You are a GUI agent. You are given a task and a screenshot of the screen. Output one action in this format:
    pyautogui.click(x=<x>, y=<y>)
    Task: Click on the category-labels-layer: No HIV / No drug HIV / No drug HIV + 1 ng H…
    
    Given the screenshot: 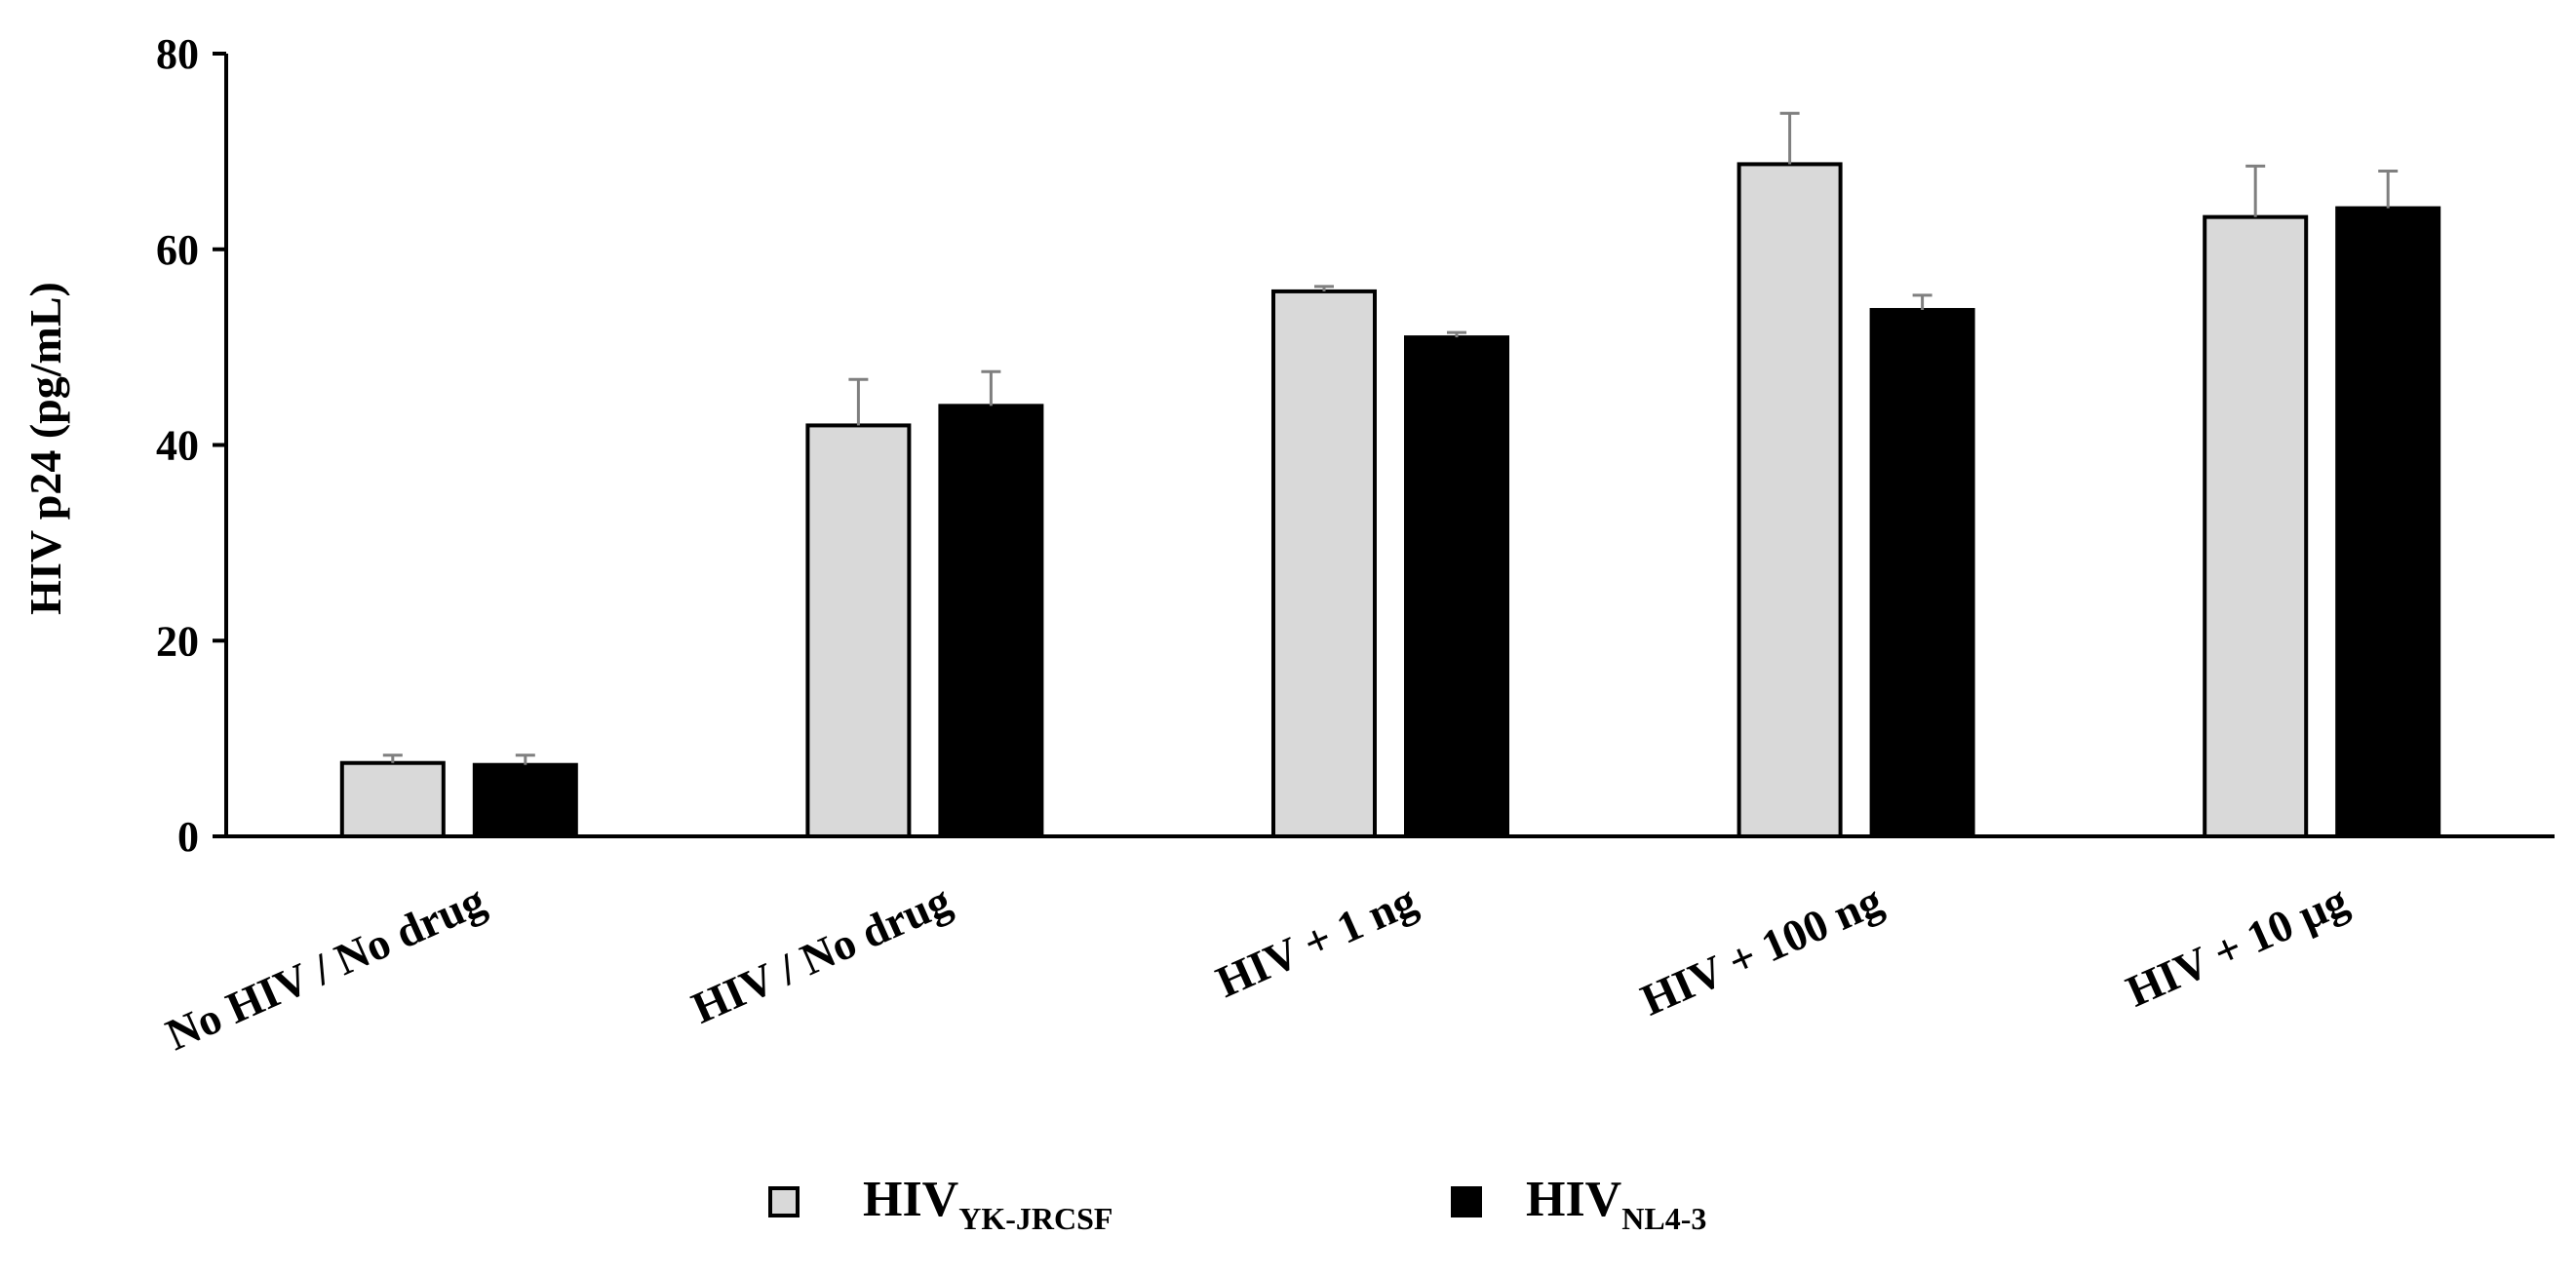 What is the action you would take?
    pyautogui.click(x=1257, y=968)
    